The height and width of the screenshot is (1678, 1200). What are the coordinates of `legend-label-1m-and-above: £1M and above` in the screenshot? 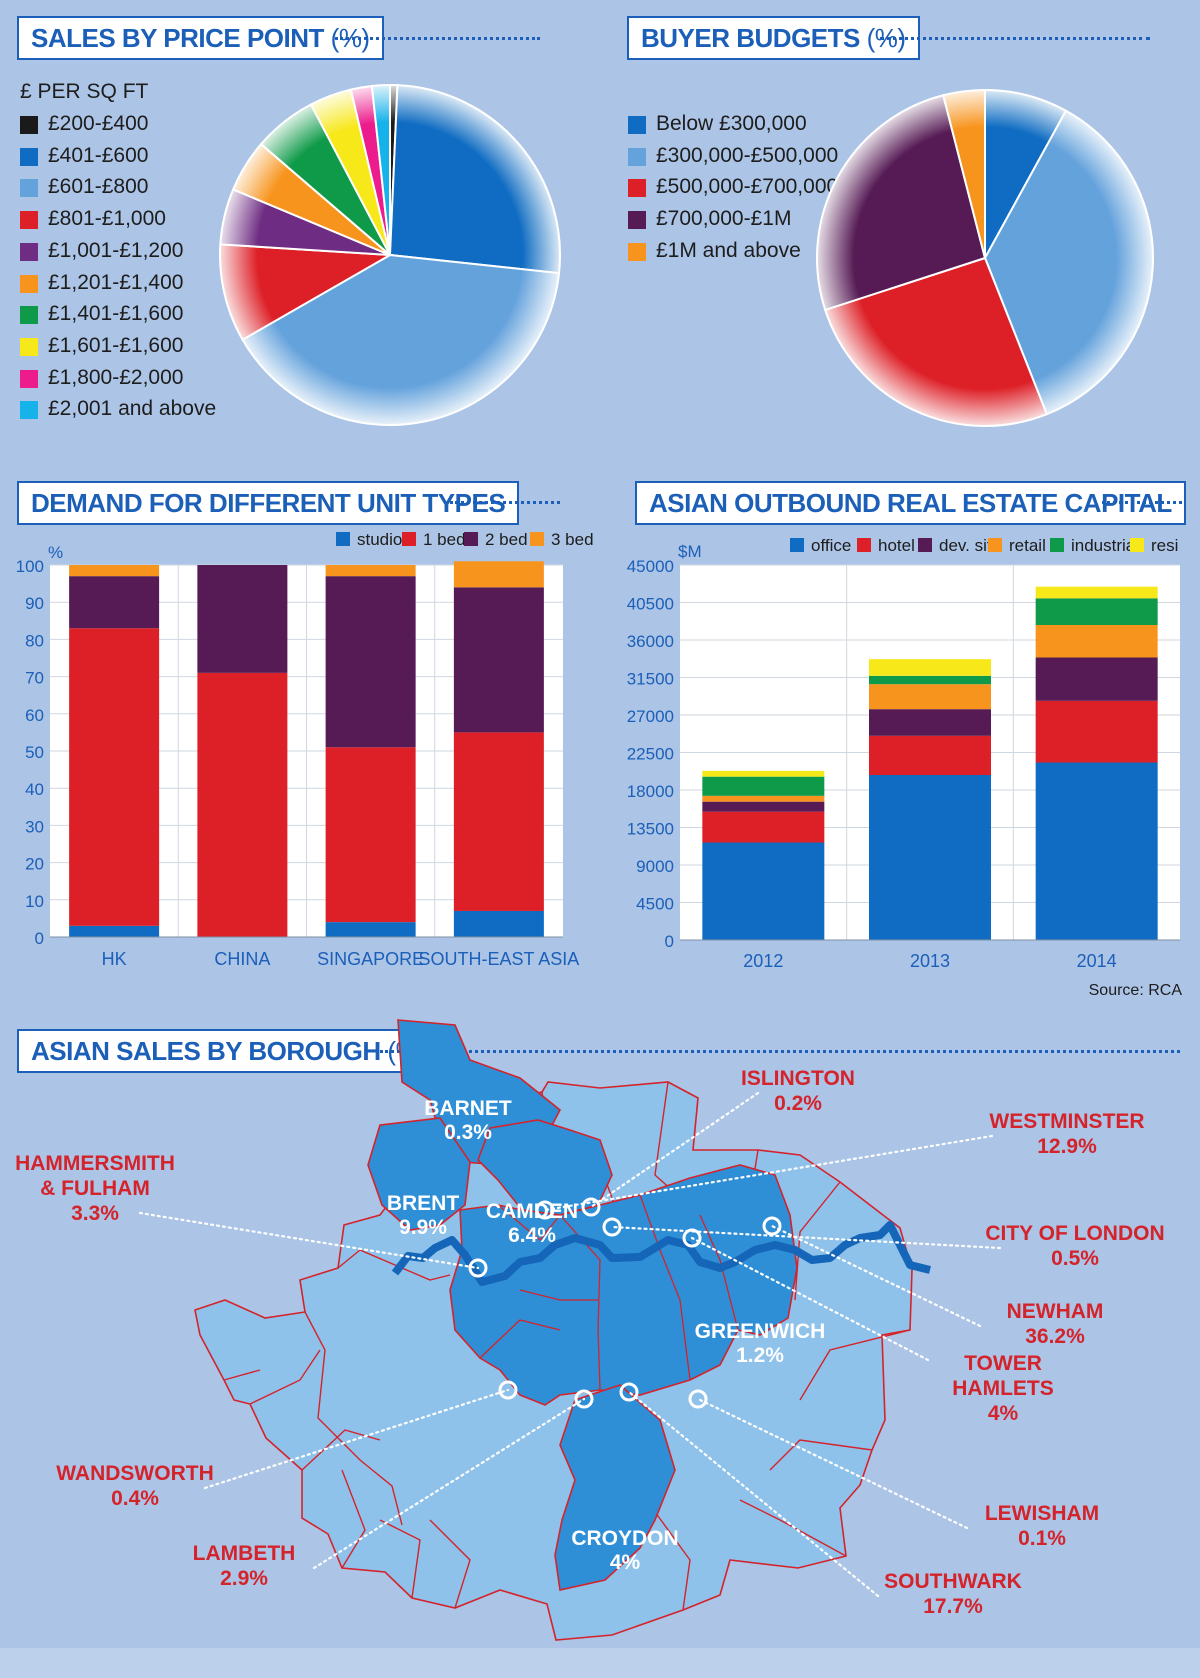 It's located at (728, 250).